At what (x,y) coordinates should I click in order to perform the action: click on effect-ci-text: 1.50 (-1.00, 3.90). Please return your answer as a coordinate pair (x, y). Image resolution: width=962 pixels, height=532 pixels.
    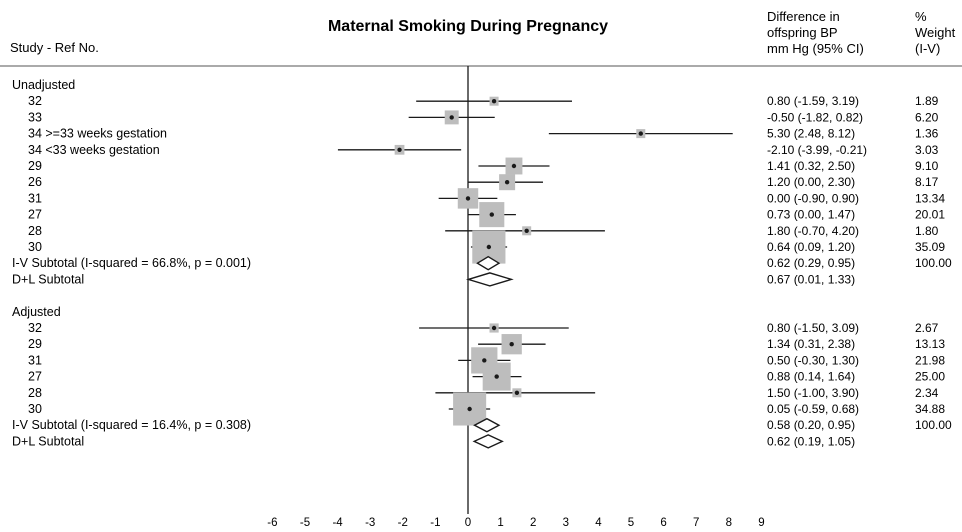
    Looking at the image, I should click on (813, 393).